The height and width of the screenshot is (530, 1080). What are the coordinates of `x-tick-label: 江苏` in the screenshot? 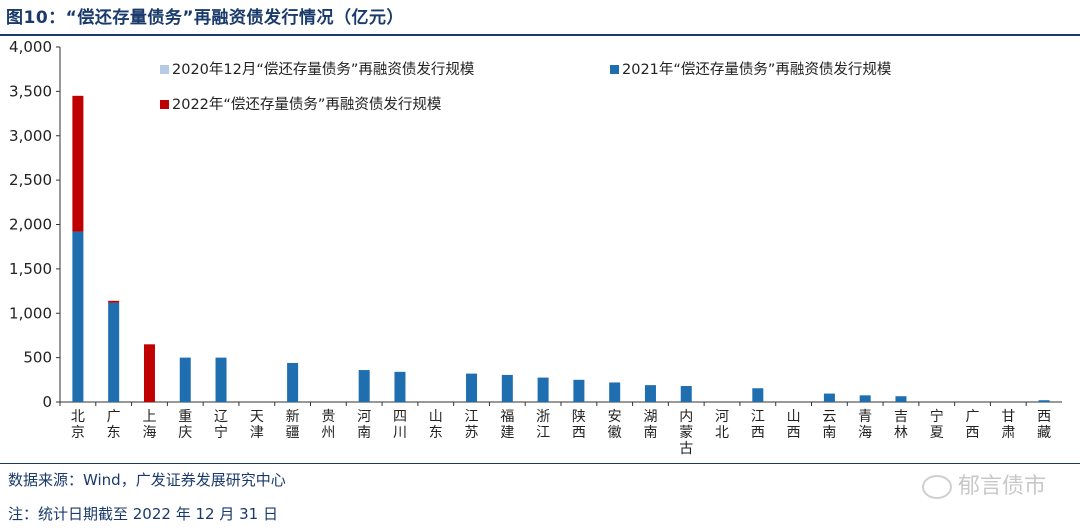 It's located at (472, 425).